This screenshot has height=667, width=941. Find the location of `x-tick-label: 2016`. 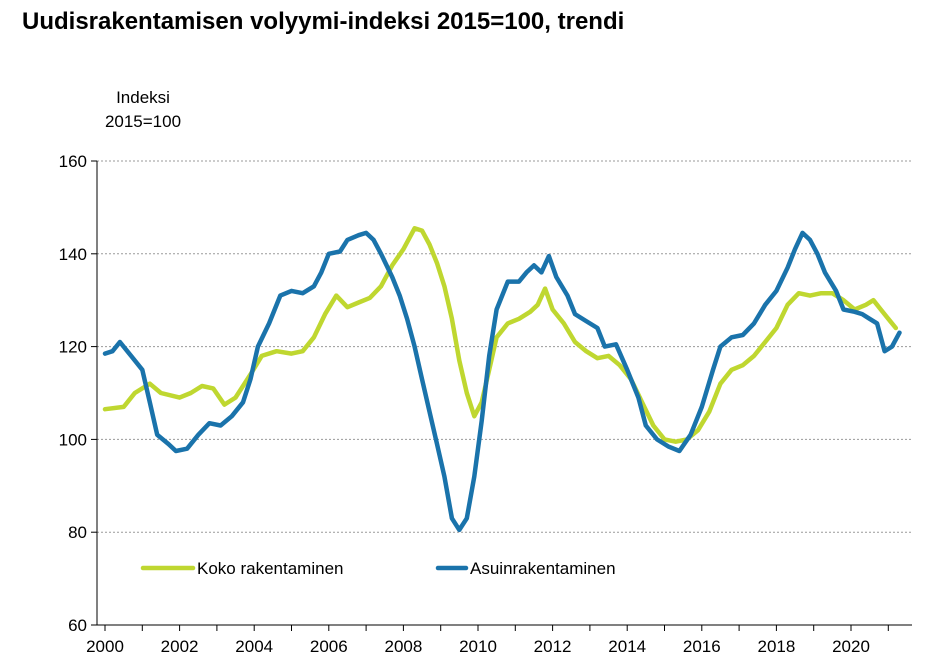

x-tick-label: 2016 is located at coordinates (702, 646).